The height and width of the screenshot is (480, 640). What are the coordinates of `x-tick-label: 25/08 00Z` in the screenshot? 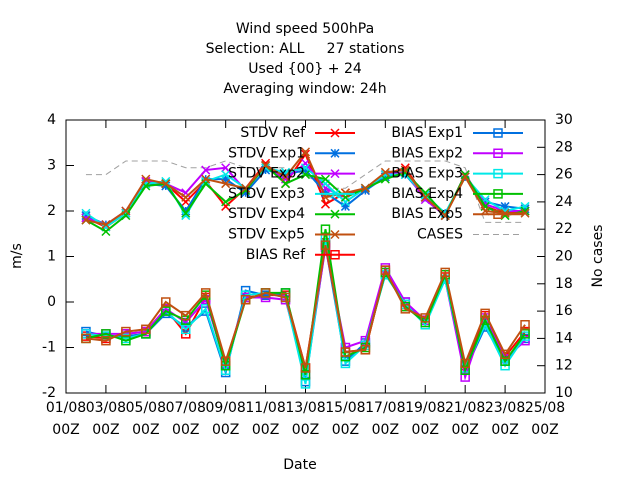 It's located at (545, 419).